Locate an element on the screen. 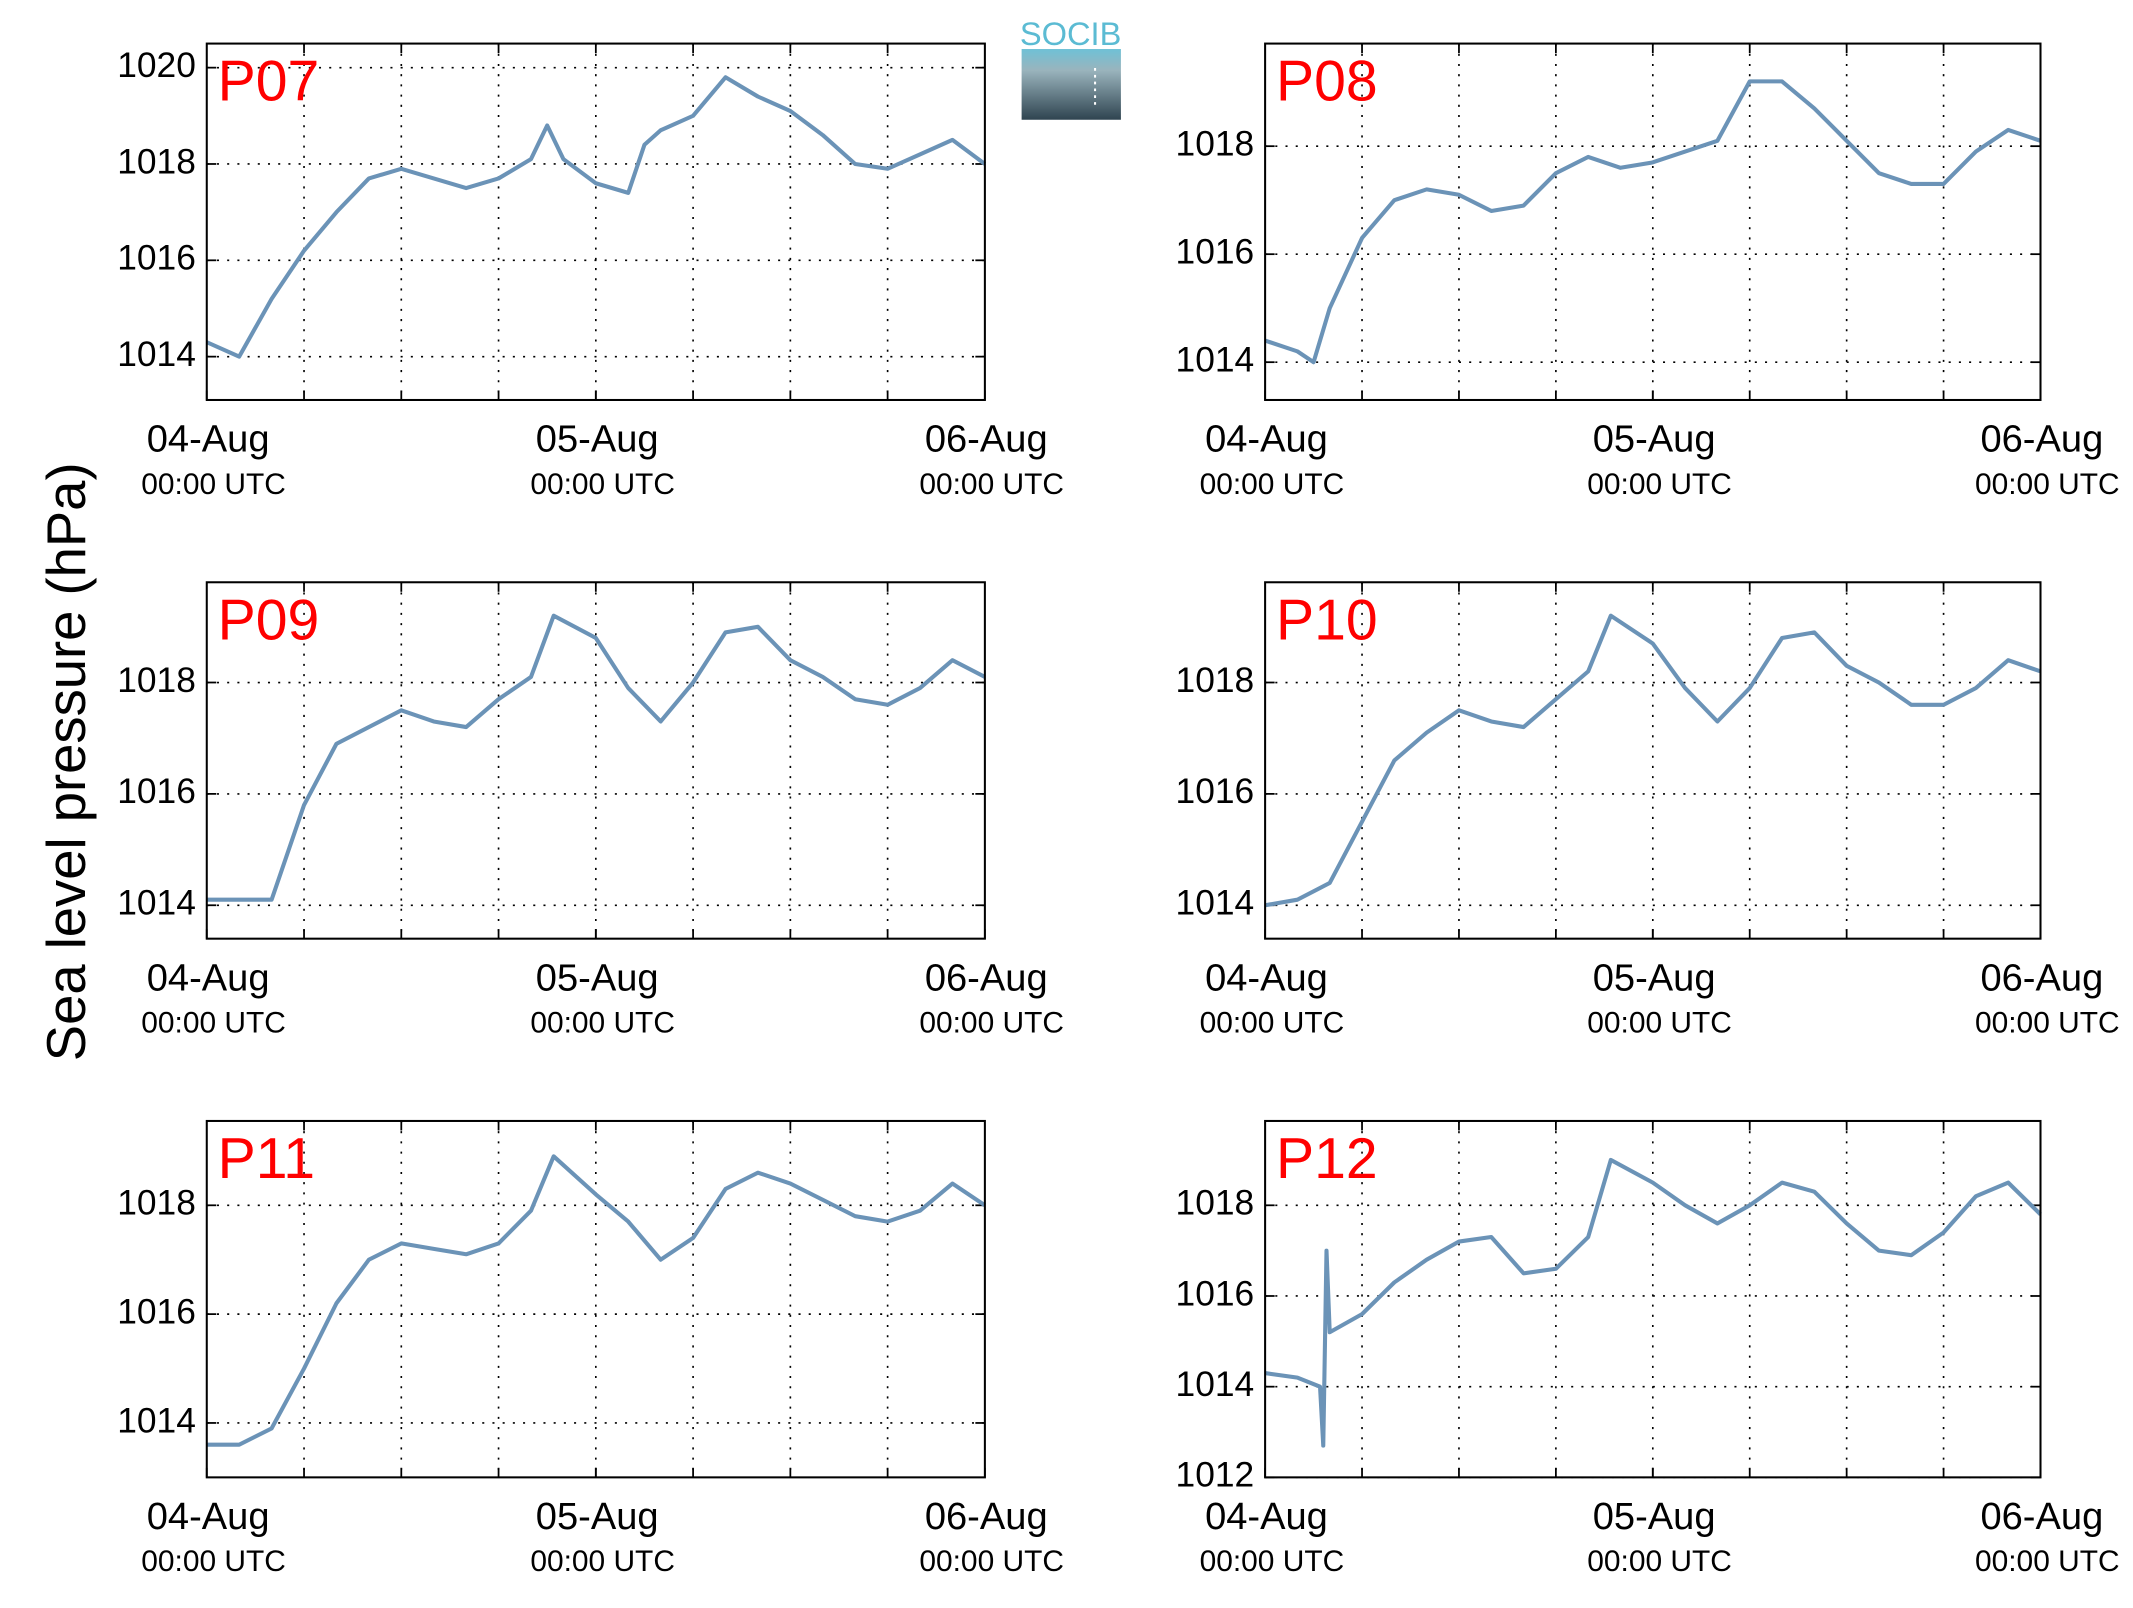  y-tick-label: 1012 is located at coordinates (1215, 1475).